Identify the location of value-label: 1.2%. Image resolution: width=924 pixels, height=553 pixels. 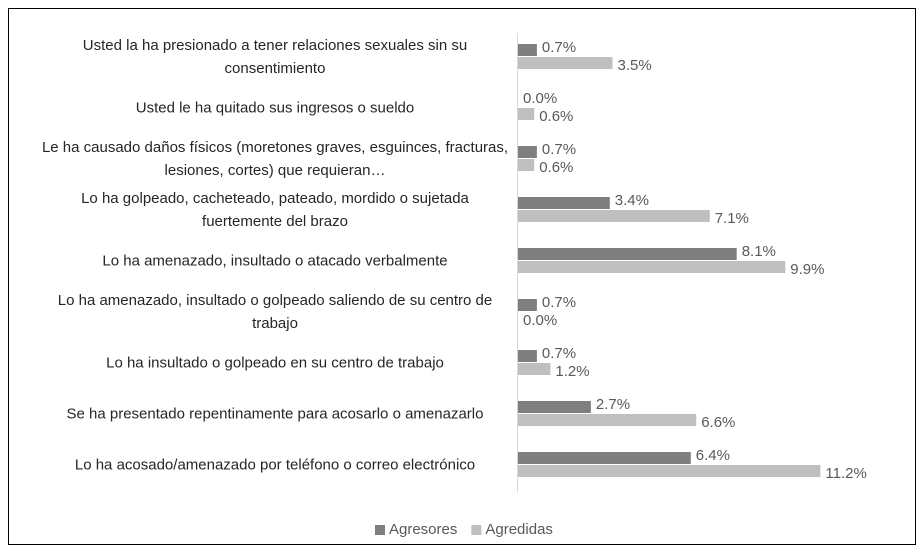
(572, 371).